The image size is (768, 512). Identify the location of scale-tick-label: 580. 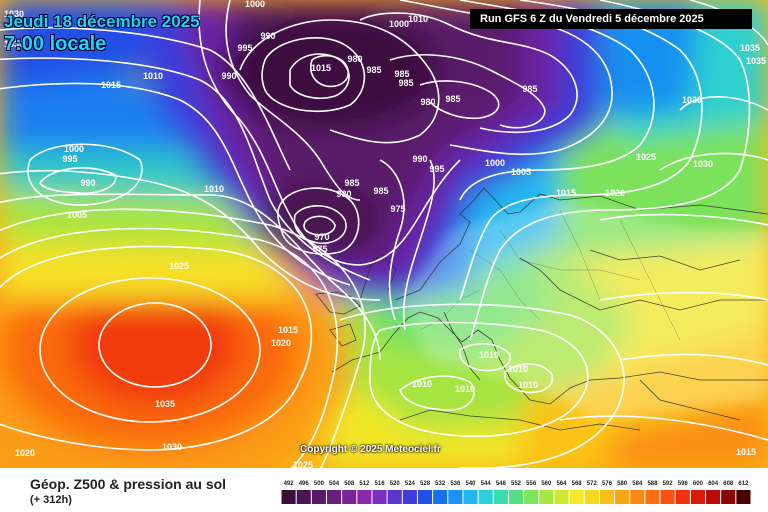
(622, 484).